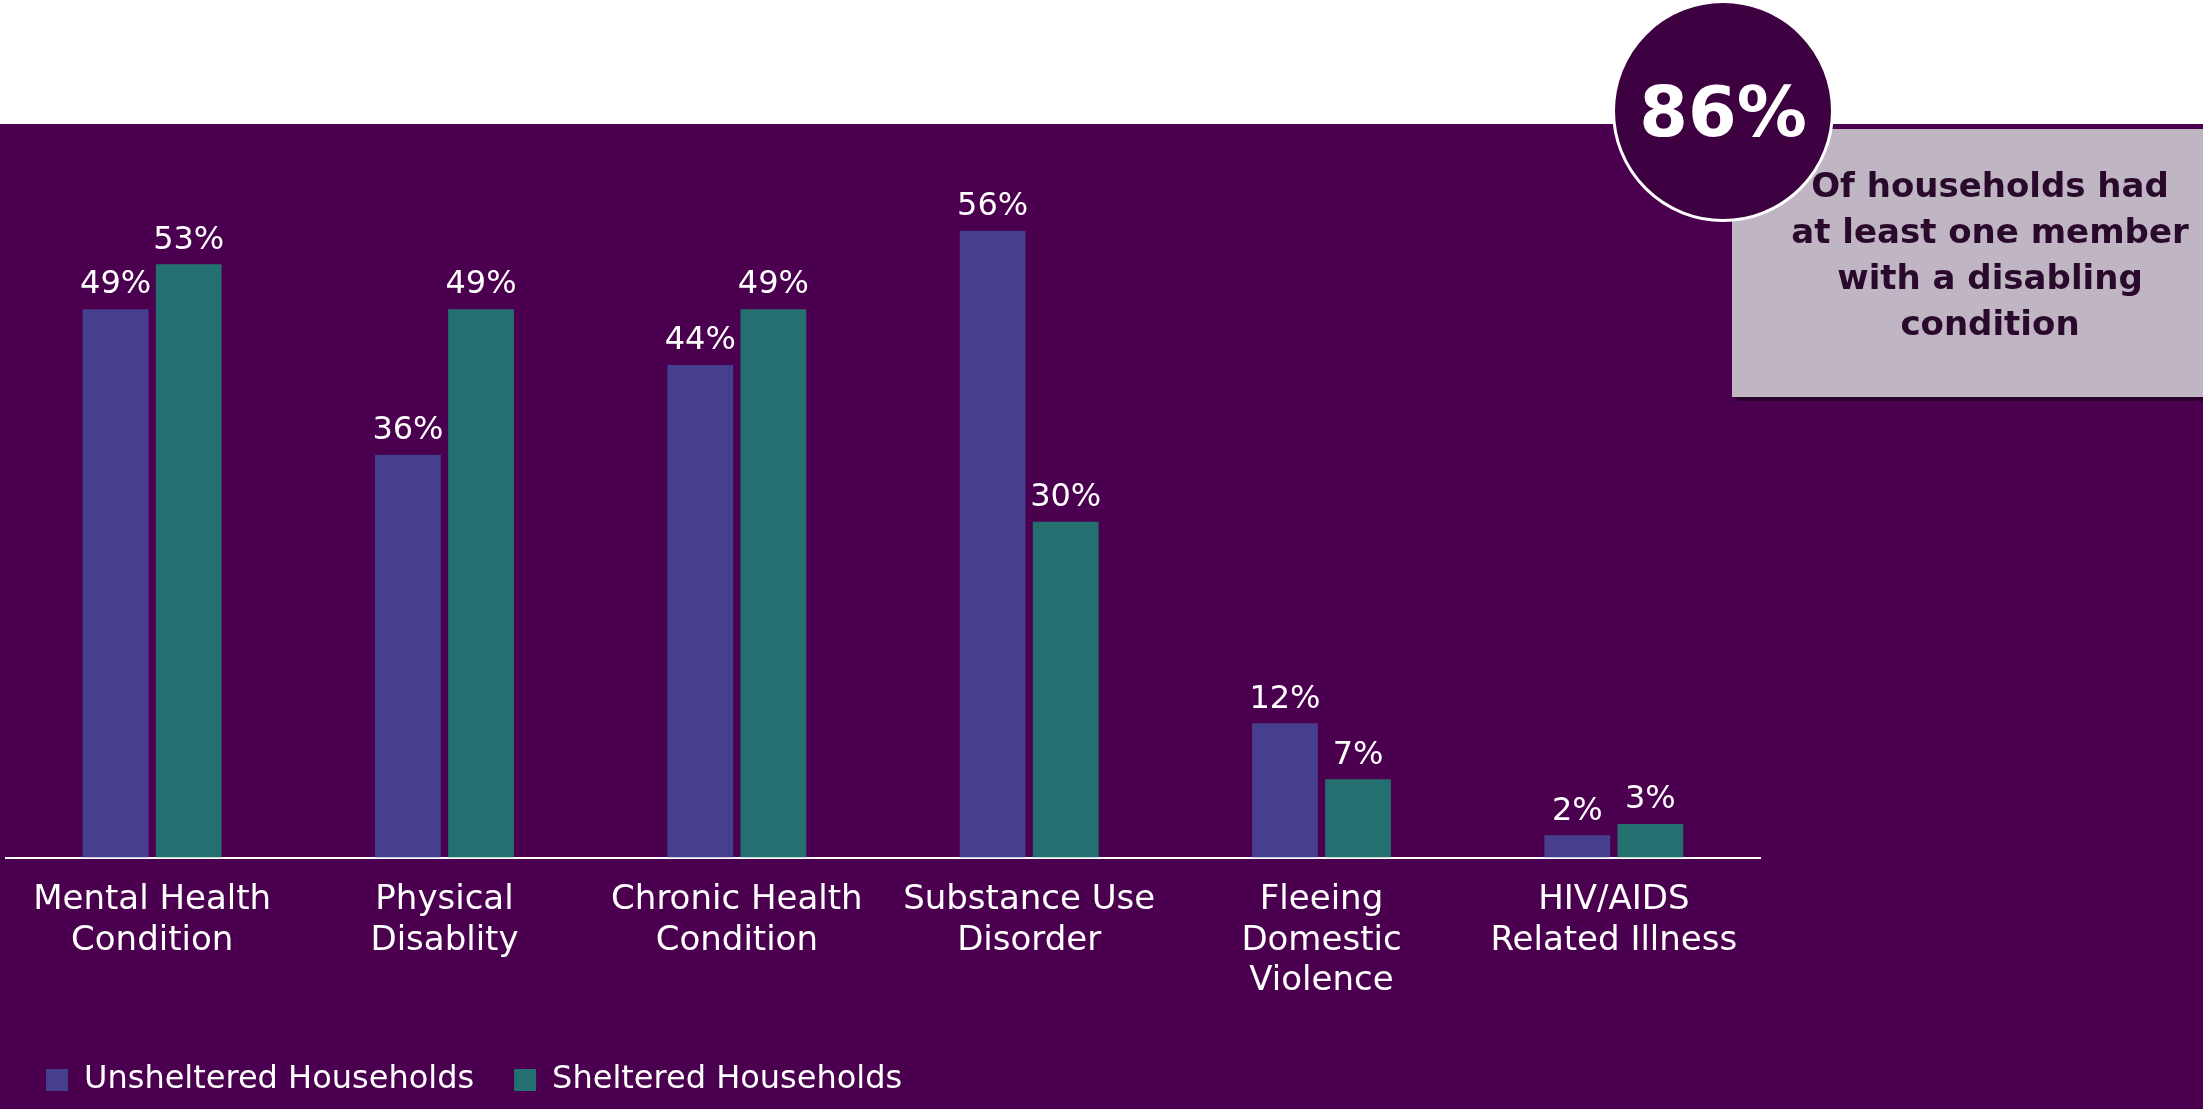 This screenshot has height=1109, width=2203. What do you see at coordinates (1614, 917) in the screenshot?
I see `x-tick-label: HIV/AIDS Related Illness` at bounding box center [1614, 917].